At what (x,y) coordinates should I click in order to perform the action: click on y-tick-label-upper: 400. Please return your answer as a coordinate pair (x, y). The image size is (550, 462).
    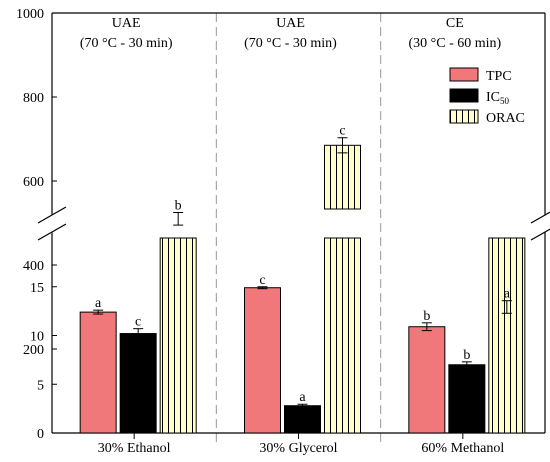
    Looking at the image, I should click on (33, 266).